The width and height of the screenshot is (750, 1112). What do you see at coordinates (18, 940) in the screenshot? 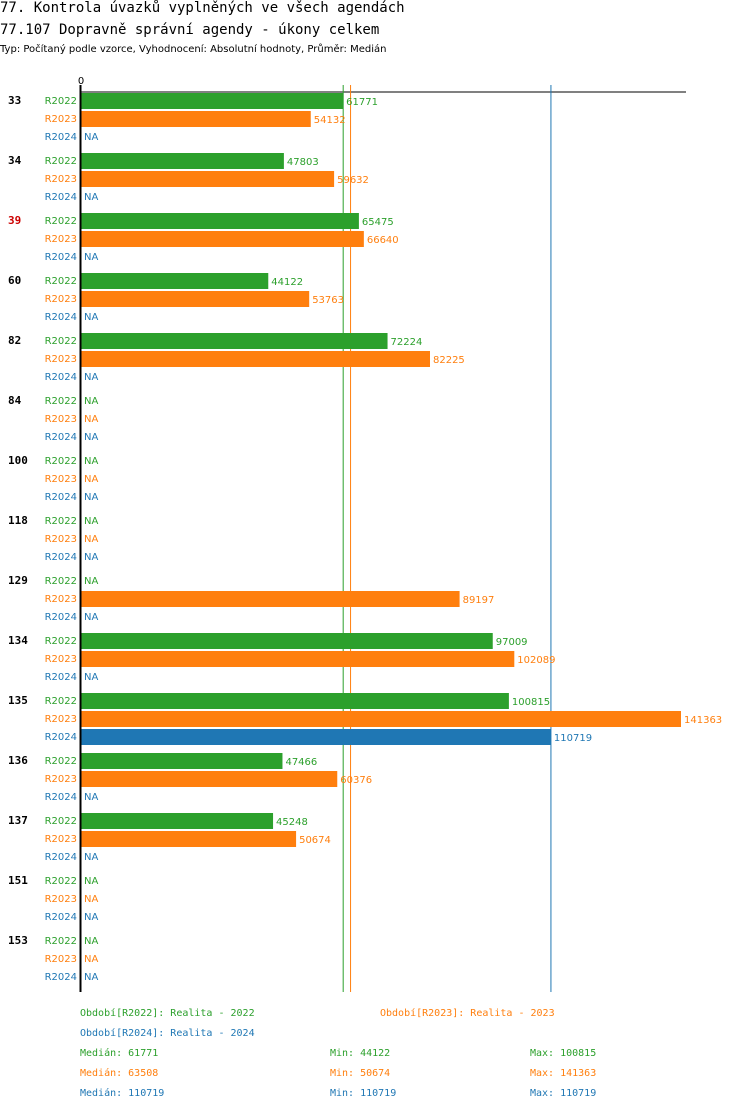
I see `category-label: 153` at bounding box center [18, 940].